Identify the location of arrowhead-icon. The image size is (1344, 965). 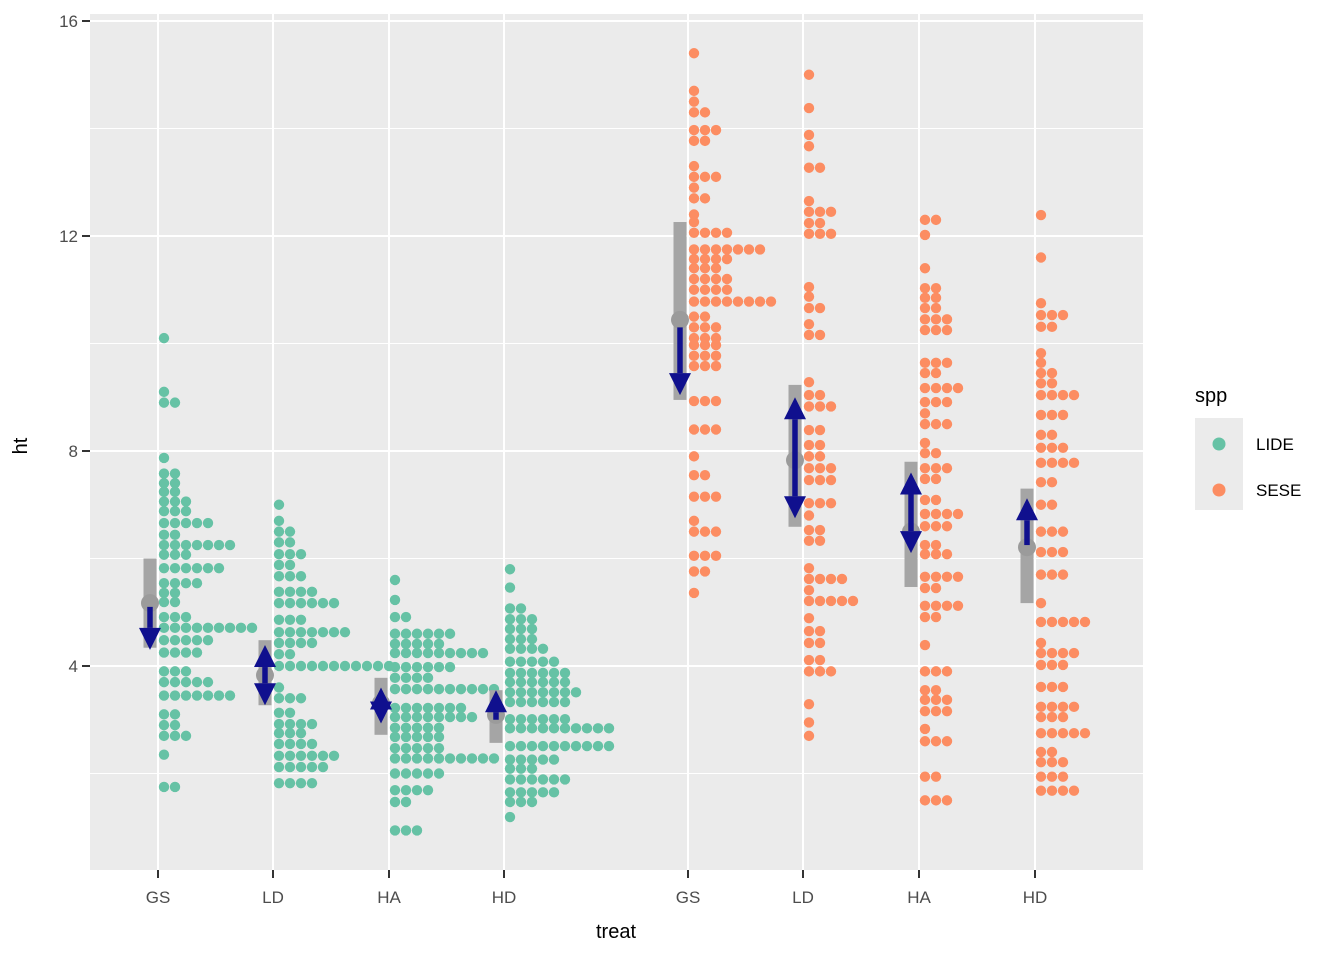
(680, 384).